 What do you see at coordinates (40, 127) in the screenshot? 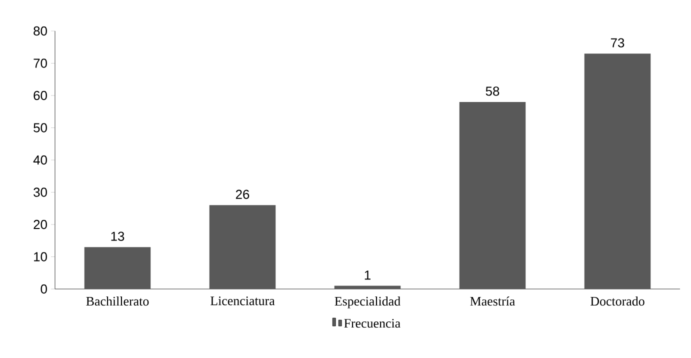
I see `y-tick-label: 50` at bounding box center [40, 127].